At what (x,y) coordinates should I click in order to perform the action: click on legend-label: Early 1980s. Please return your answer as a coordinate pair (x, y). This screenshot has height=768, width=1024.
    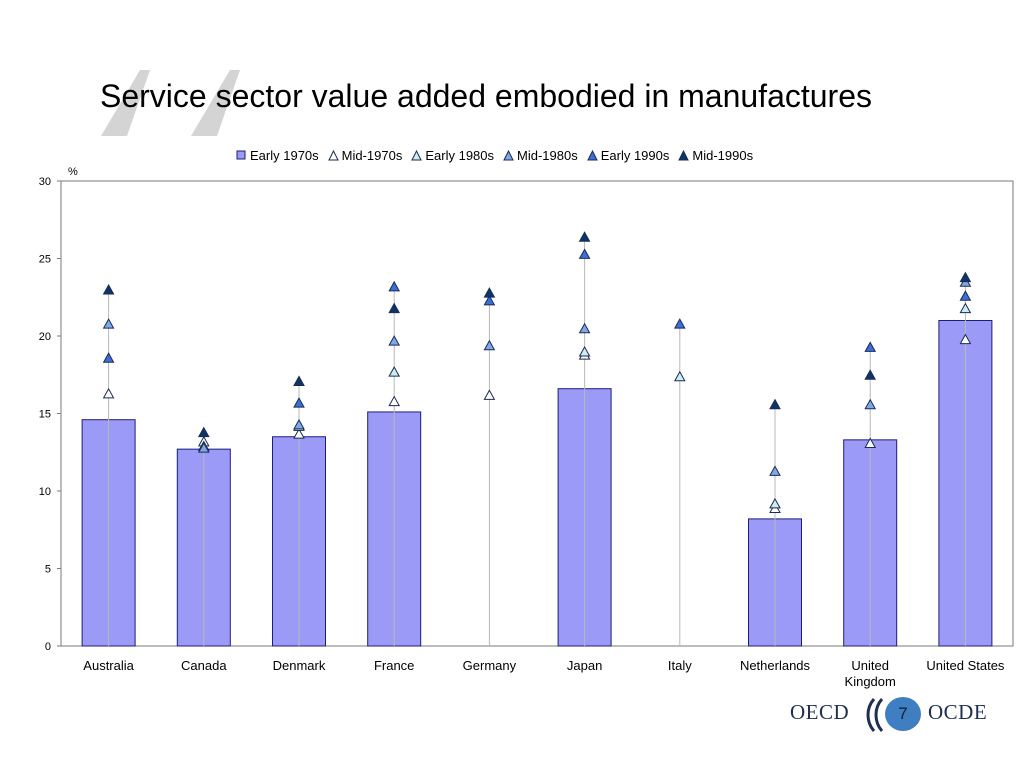
    Looking at the image, I should click on (460, 155).